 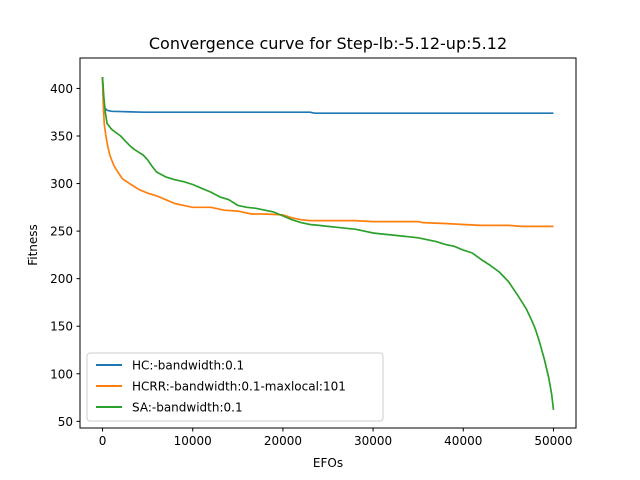 What do you see at coordinates (61, 279) in the screenshot?
I see `y-tick-label: 200` at bounding box center [61, 279].